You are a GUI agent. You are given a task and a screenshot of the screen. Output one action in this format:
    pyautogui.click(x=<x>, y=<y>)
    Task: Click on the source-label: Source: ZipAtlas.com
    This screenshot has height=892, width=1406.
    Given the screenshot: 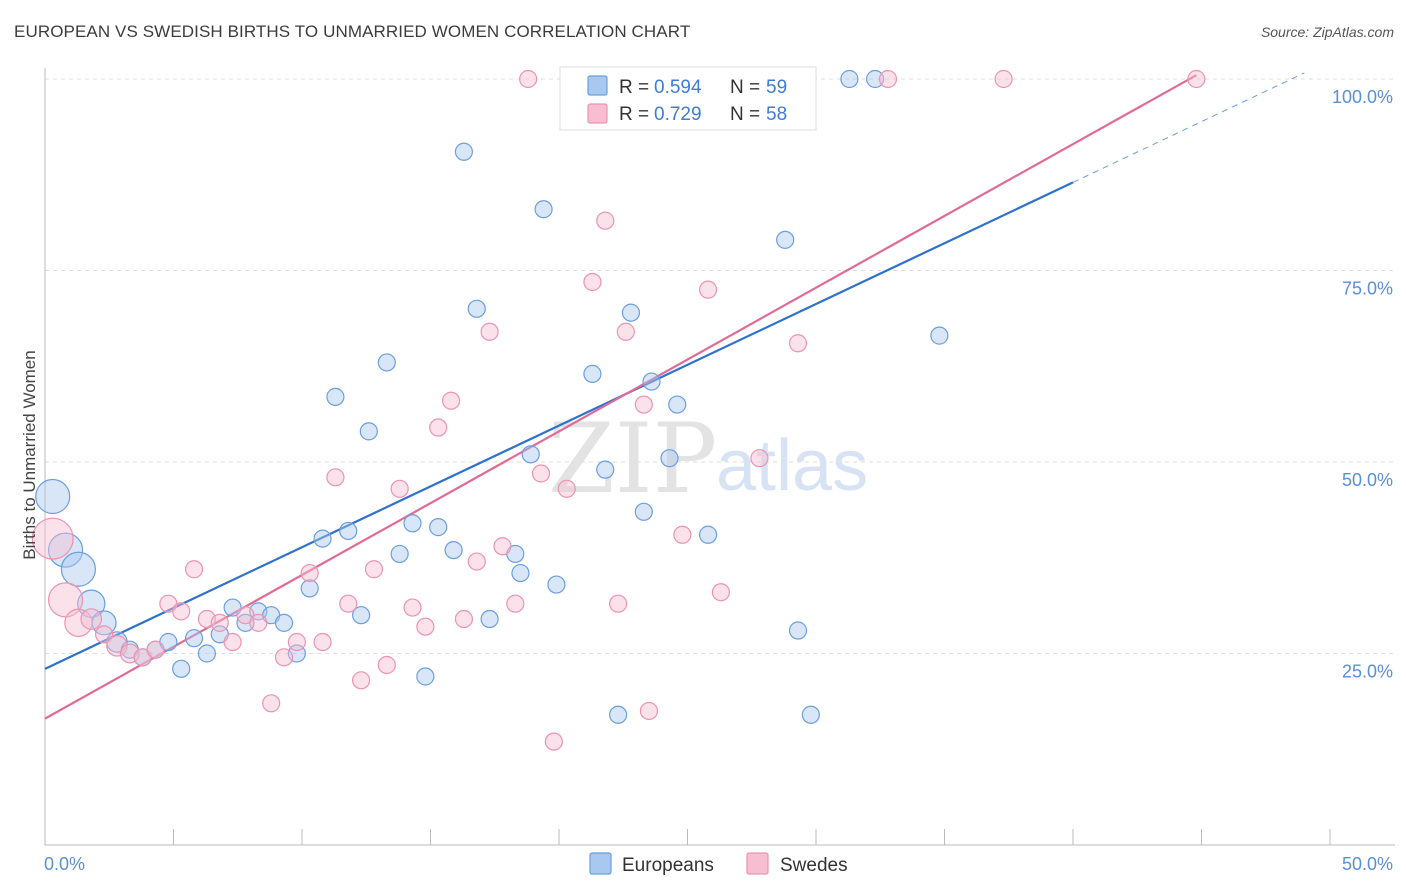 What is the action you would take?
    pyautogui.click(x=1327, y=32)
    